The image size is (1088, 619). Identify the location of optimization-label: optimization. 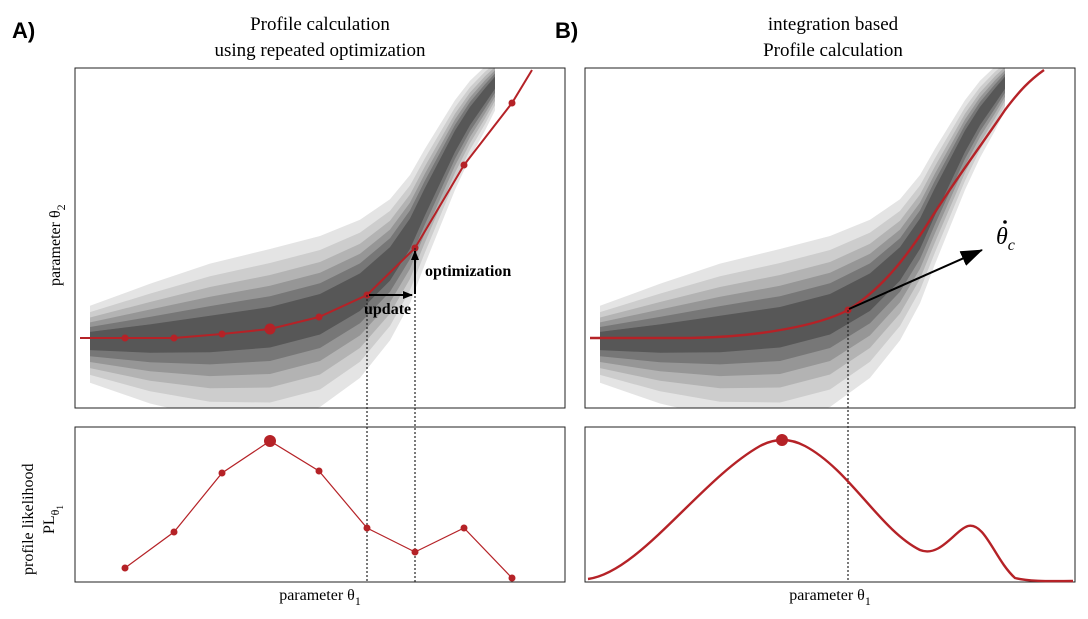
(468, 271).